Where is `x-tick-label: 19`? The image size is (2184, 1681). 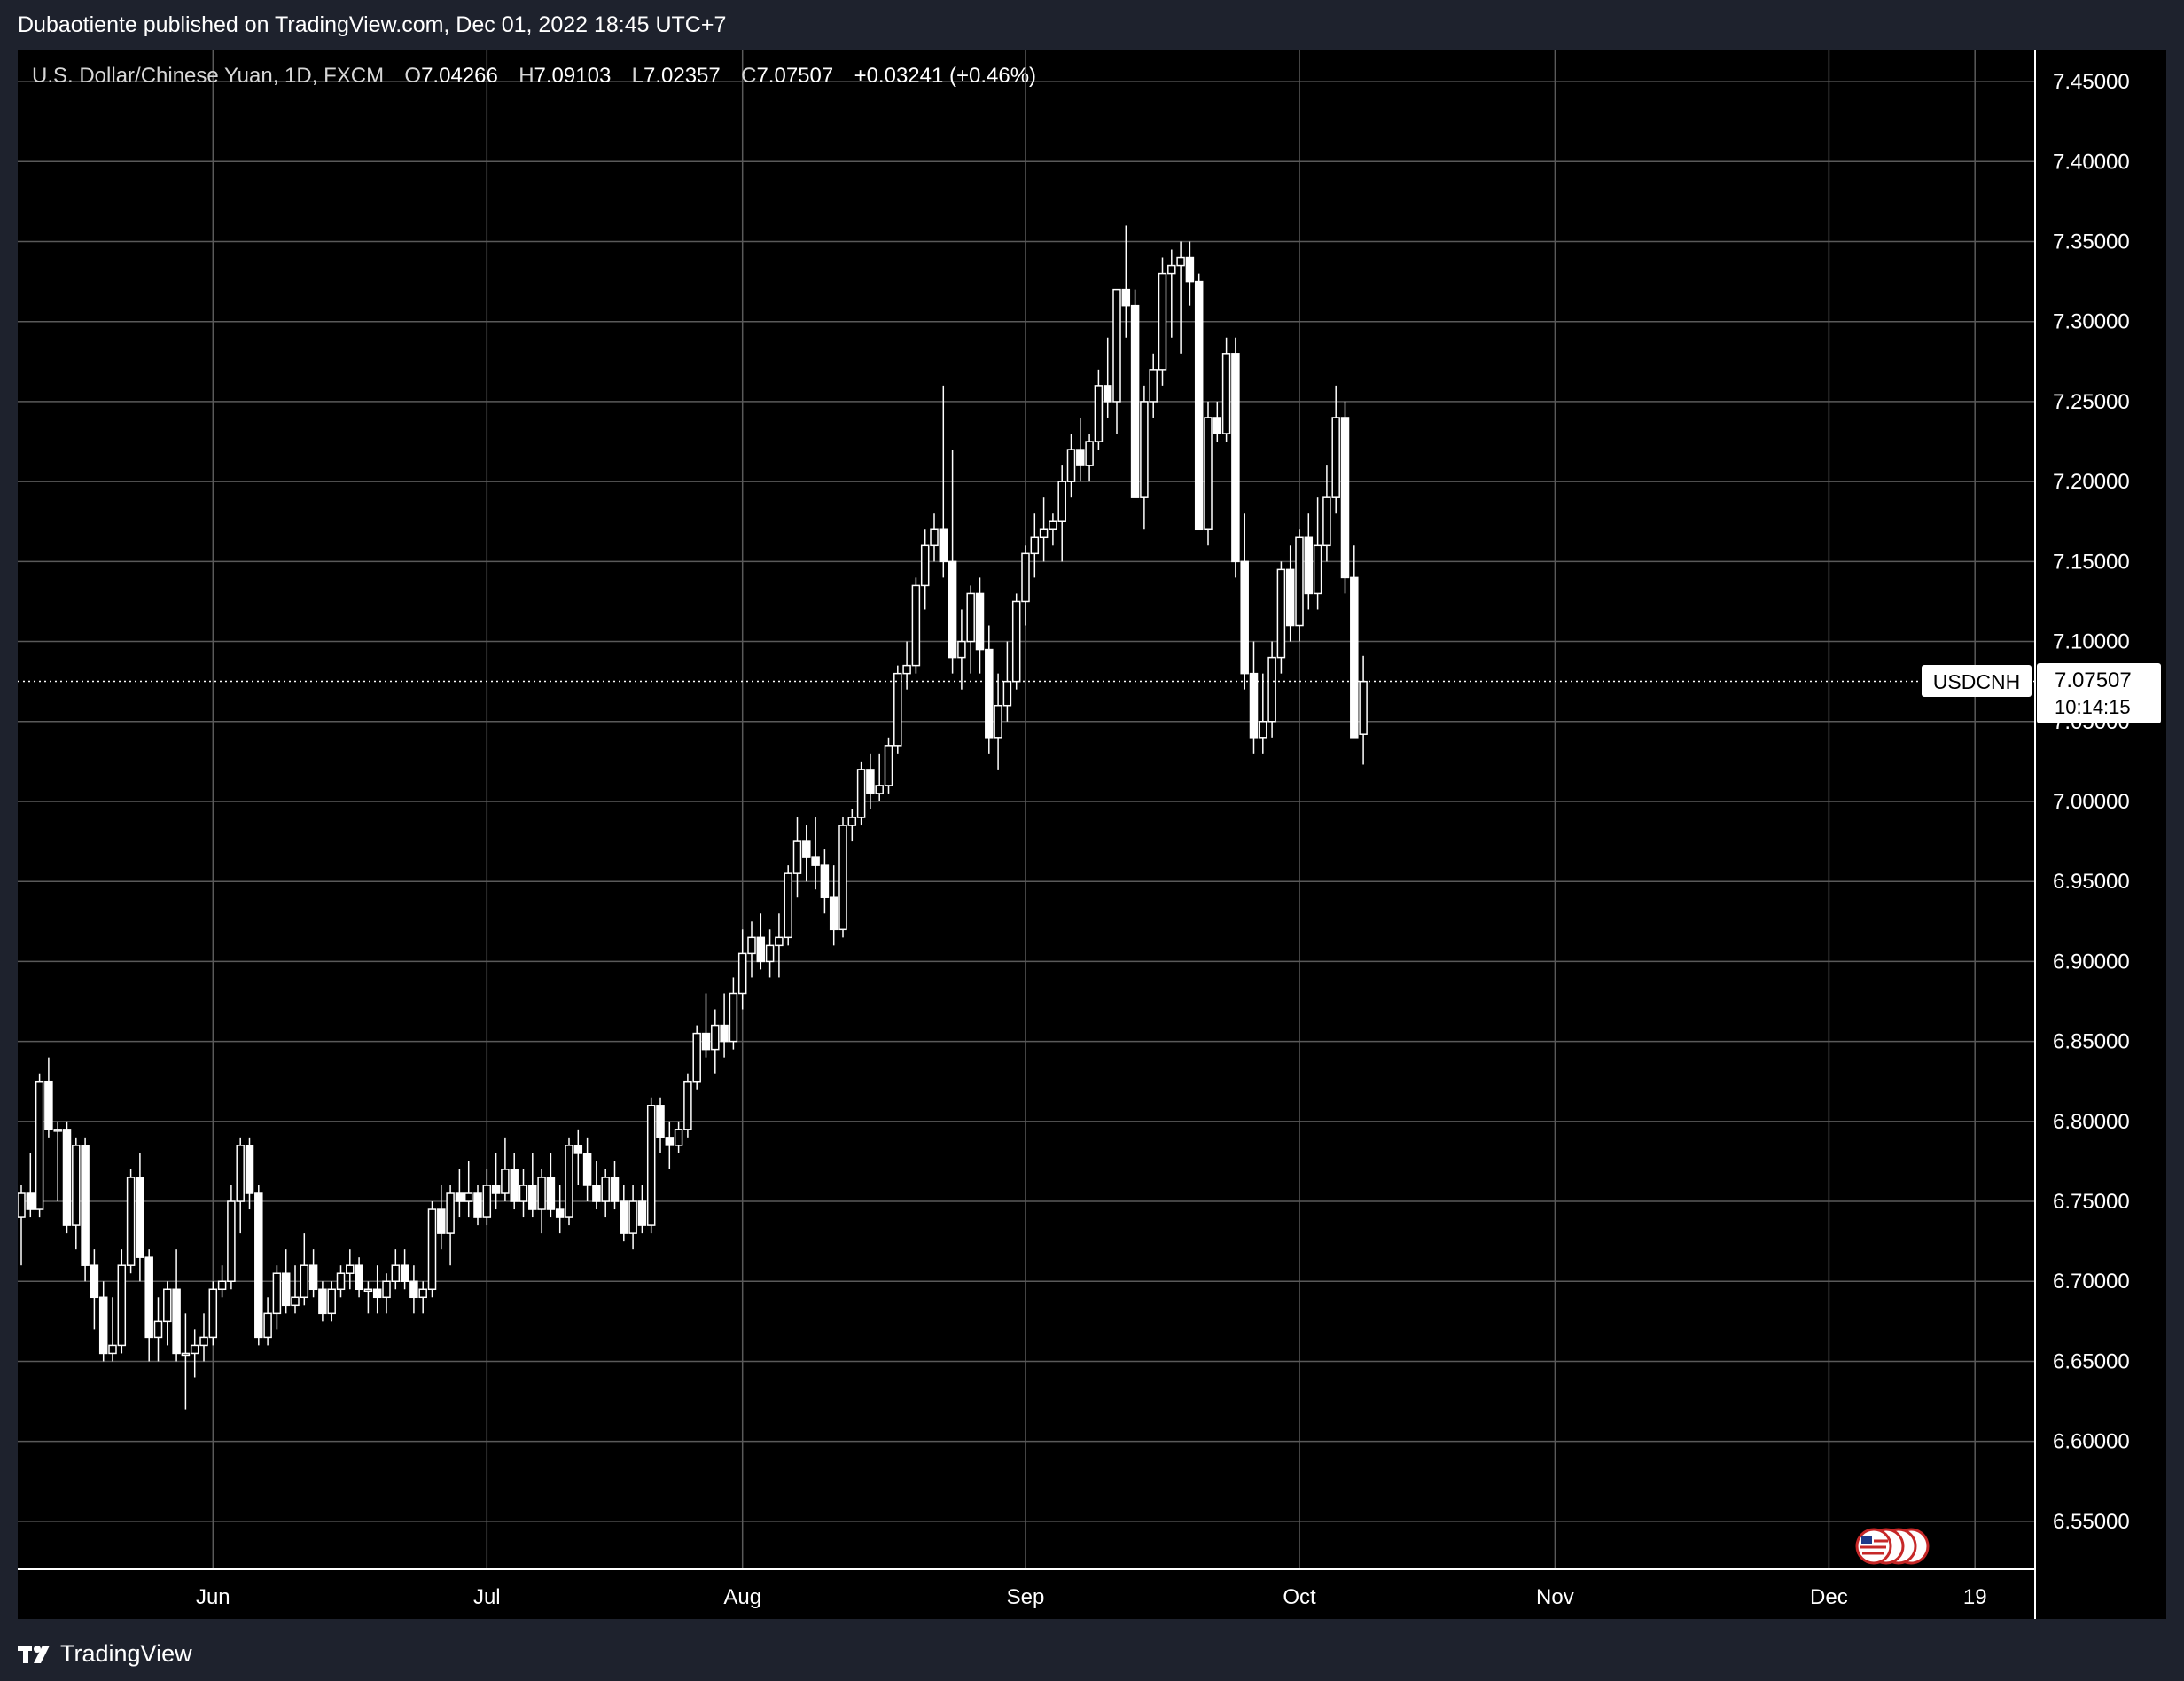
x-tick-label: 19 is located at coordinates (1975, 1597).